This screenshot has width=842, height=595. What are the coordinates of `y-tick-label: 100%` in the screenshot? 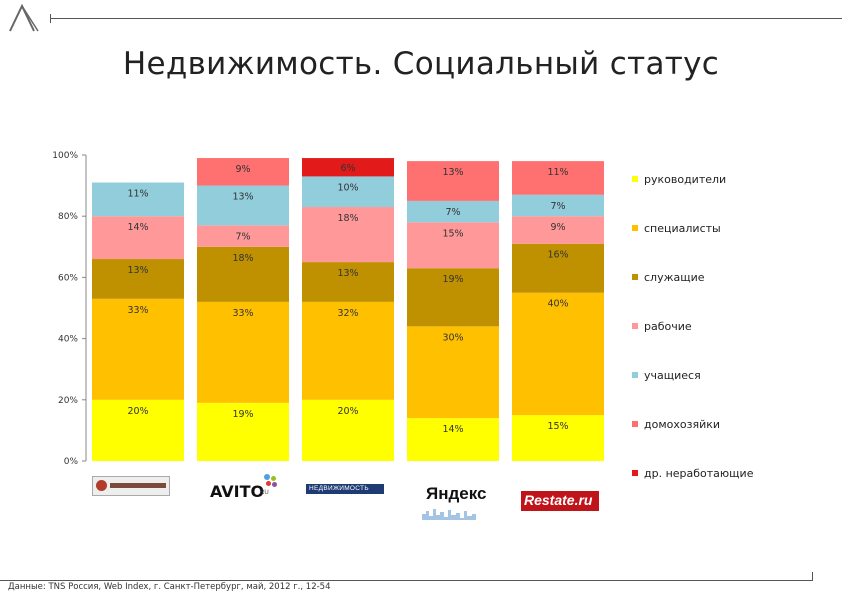 It's located at (65, 156).